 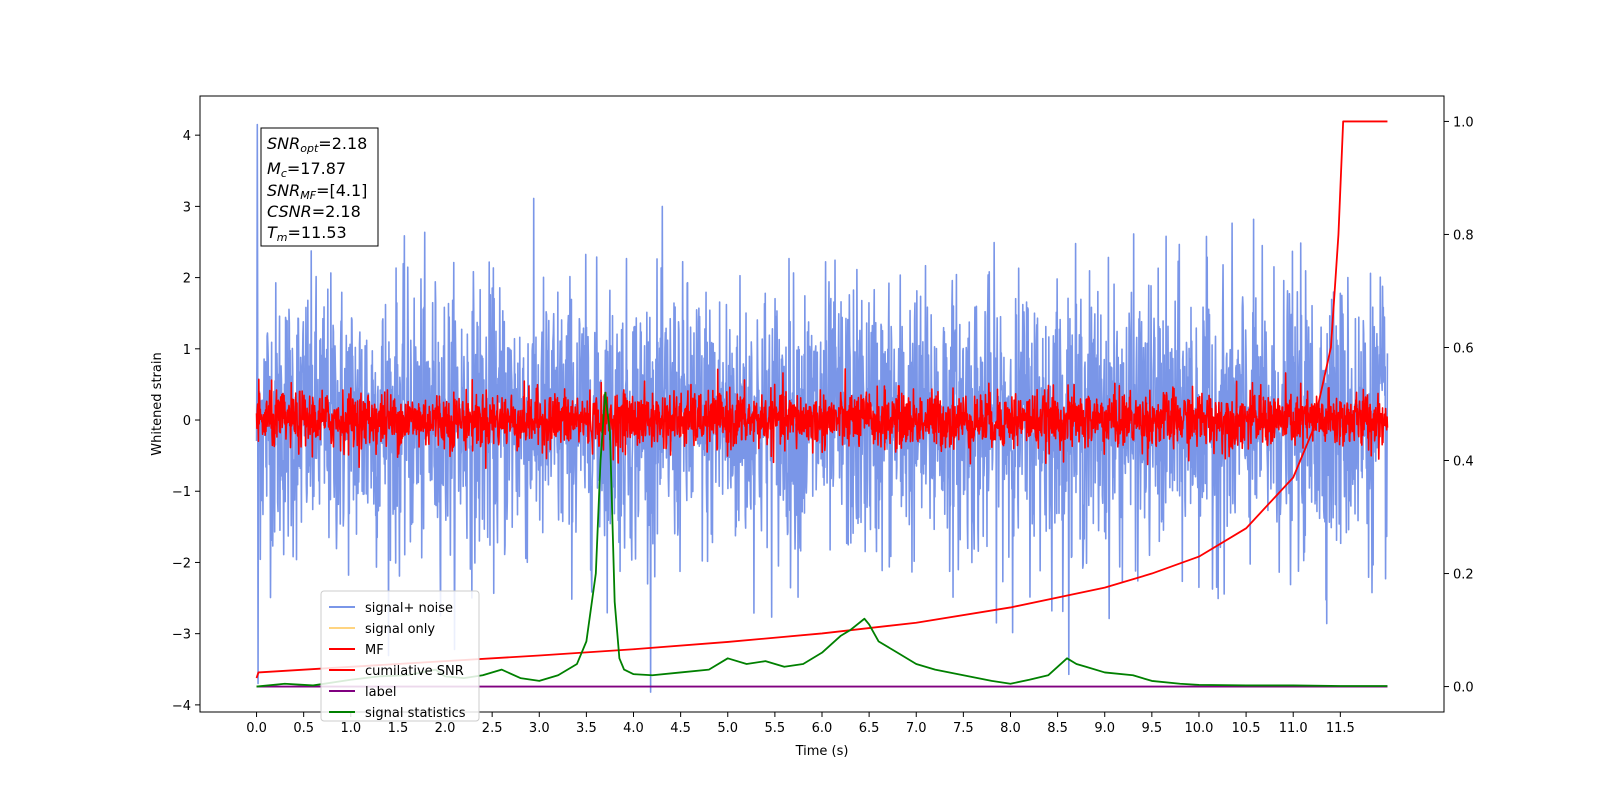 I want to click on info-csnr: CSNR=2.18, so click(x=314, y=211).